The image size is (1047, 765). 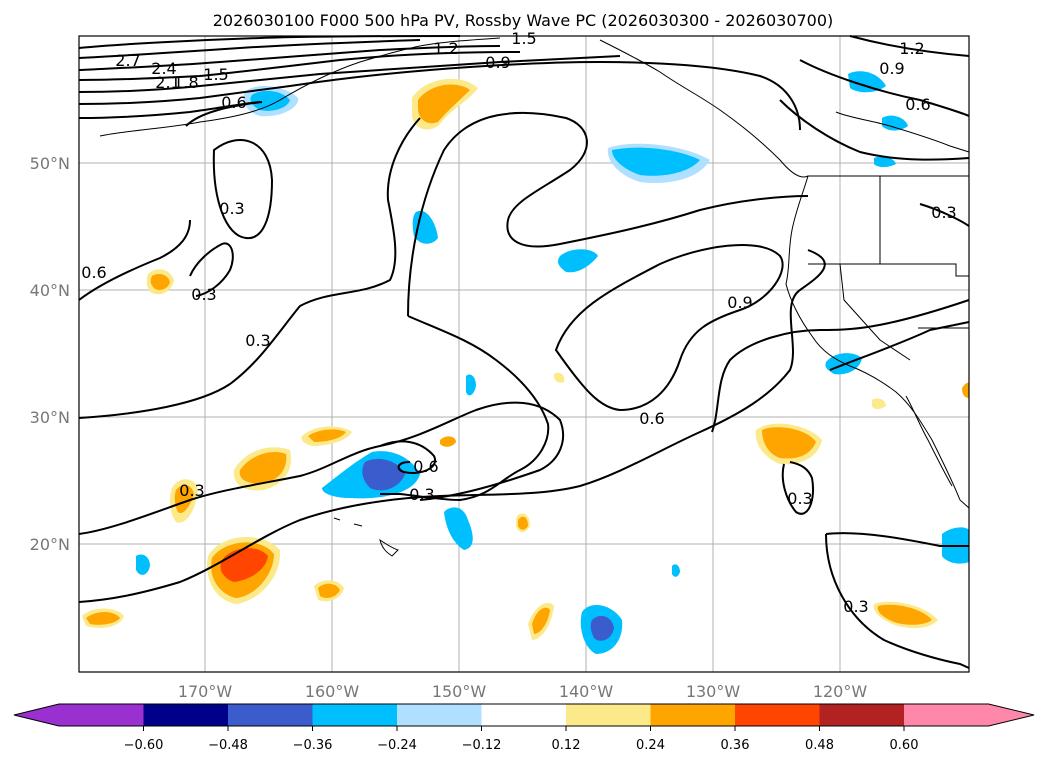 What do you see at coordinates (713, 691) in the screenshot?
I see `lon-label: 130°W` at bounding box center [713, 691].